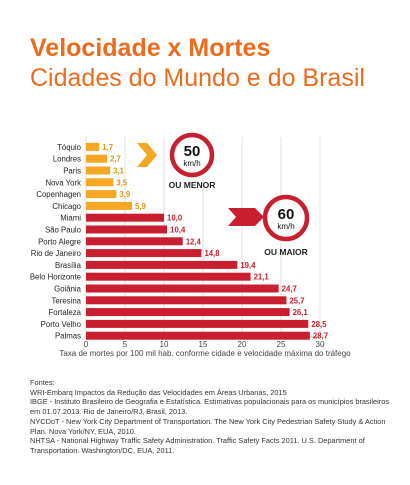 This screenshot has width=410, height=485. What do you see at coordinates (67, 300) in the screenshot?
I see `category-label: Teresina` at bounding box center [67, 300].